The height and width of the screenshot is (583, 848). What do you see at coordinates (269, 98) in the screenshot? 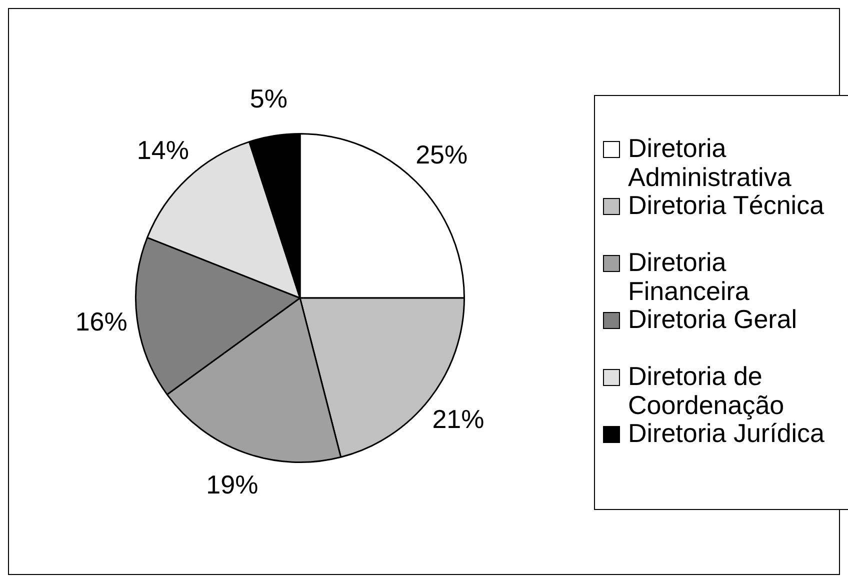
I see `data-label: 5%` at bounding box center [269, 98].